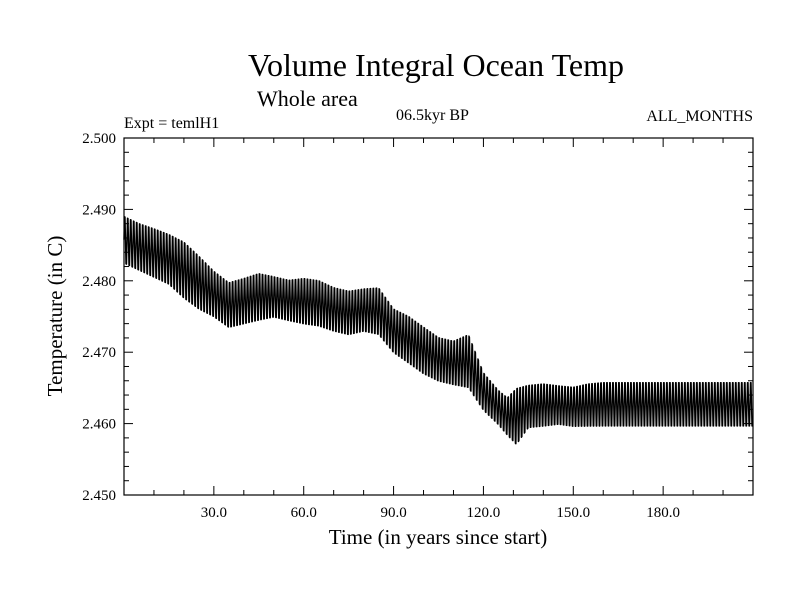  What do you see at coordinates (663, 513) in the screenshot?
I see `x-tick-label-5: 180.0` at bounding box center [663, 513].